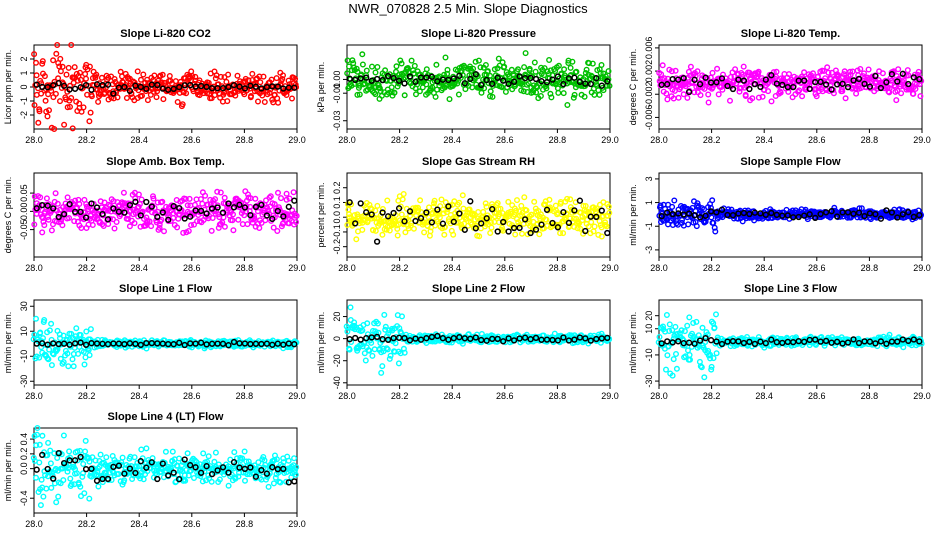 The image size is (936, 540). I want to click on x-tick-label: 28.6, so click(192, 524).